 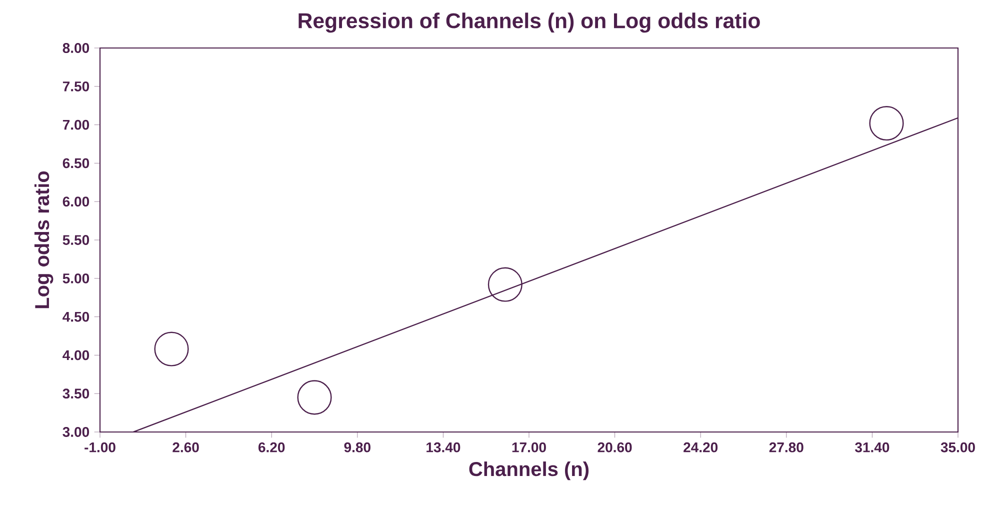 What do you see at coordinates (957, 447) in the screenshot?
I see `x-tick-label: 35.00` at bounding box center [957, 447].